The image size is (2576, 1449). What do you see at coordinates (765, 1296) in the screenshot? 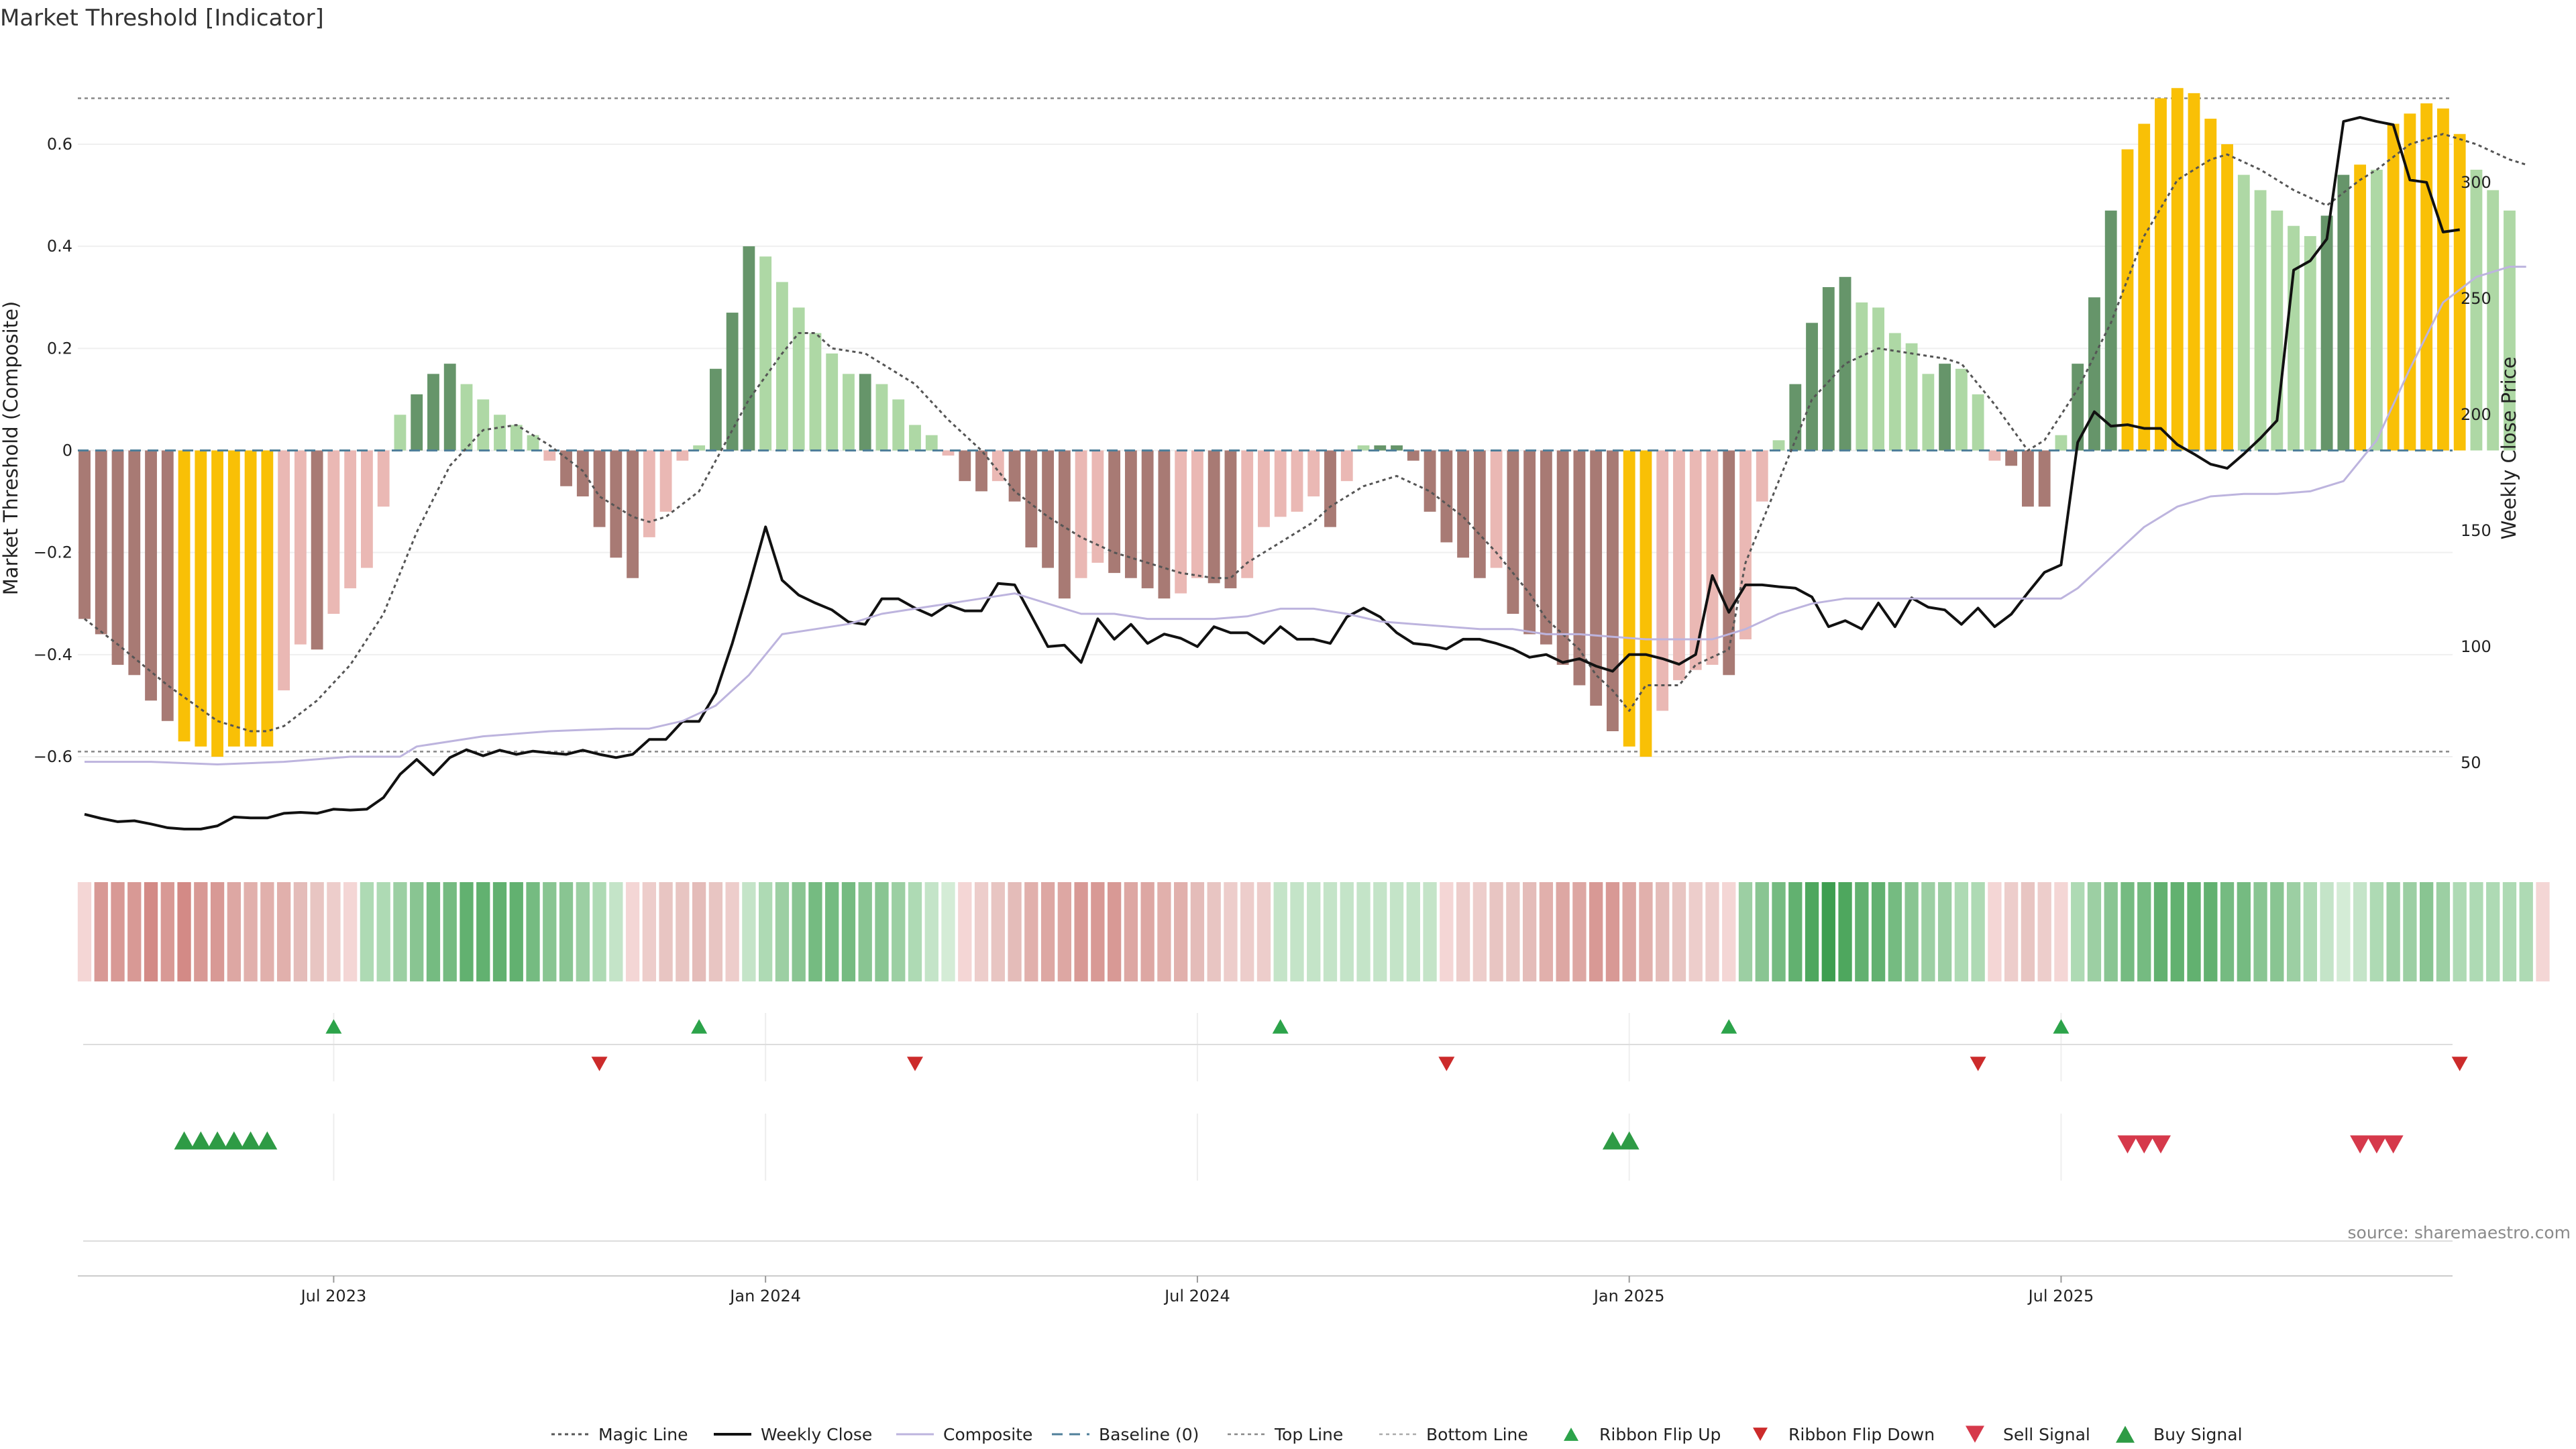
I see `x-tick-label-1: Jan 2024` at bounding box center [765, 1296].